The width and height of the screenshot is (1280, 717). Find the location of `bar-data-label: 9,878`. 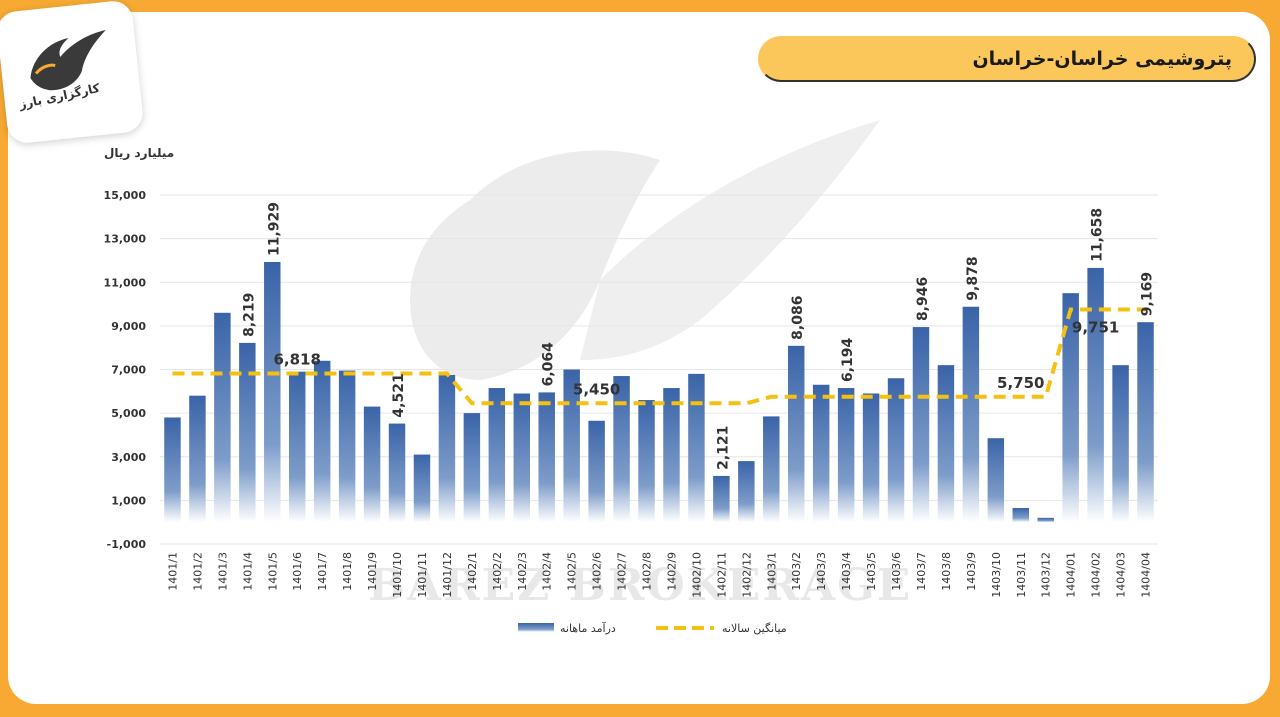

bar-data-label: 9,878 is located at coordinates (973, 278).